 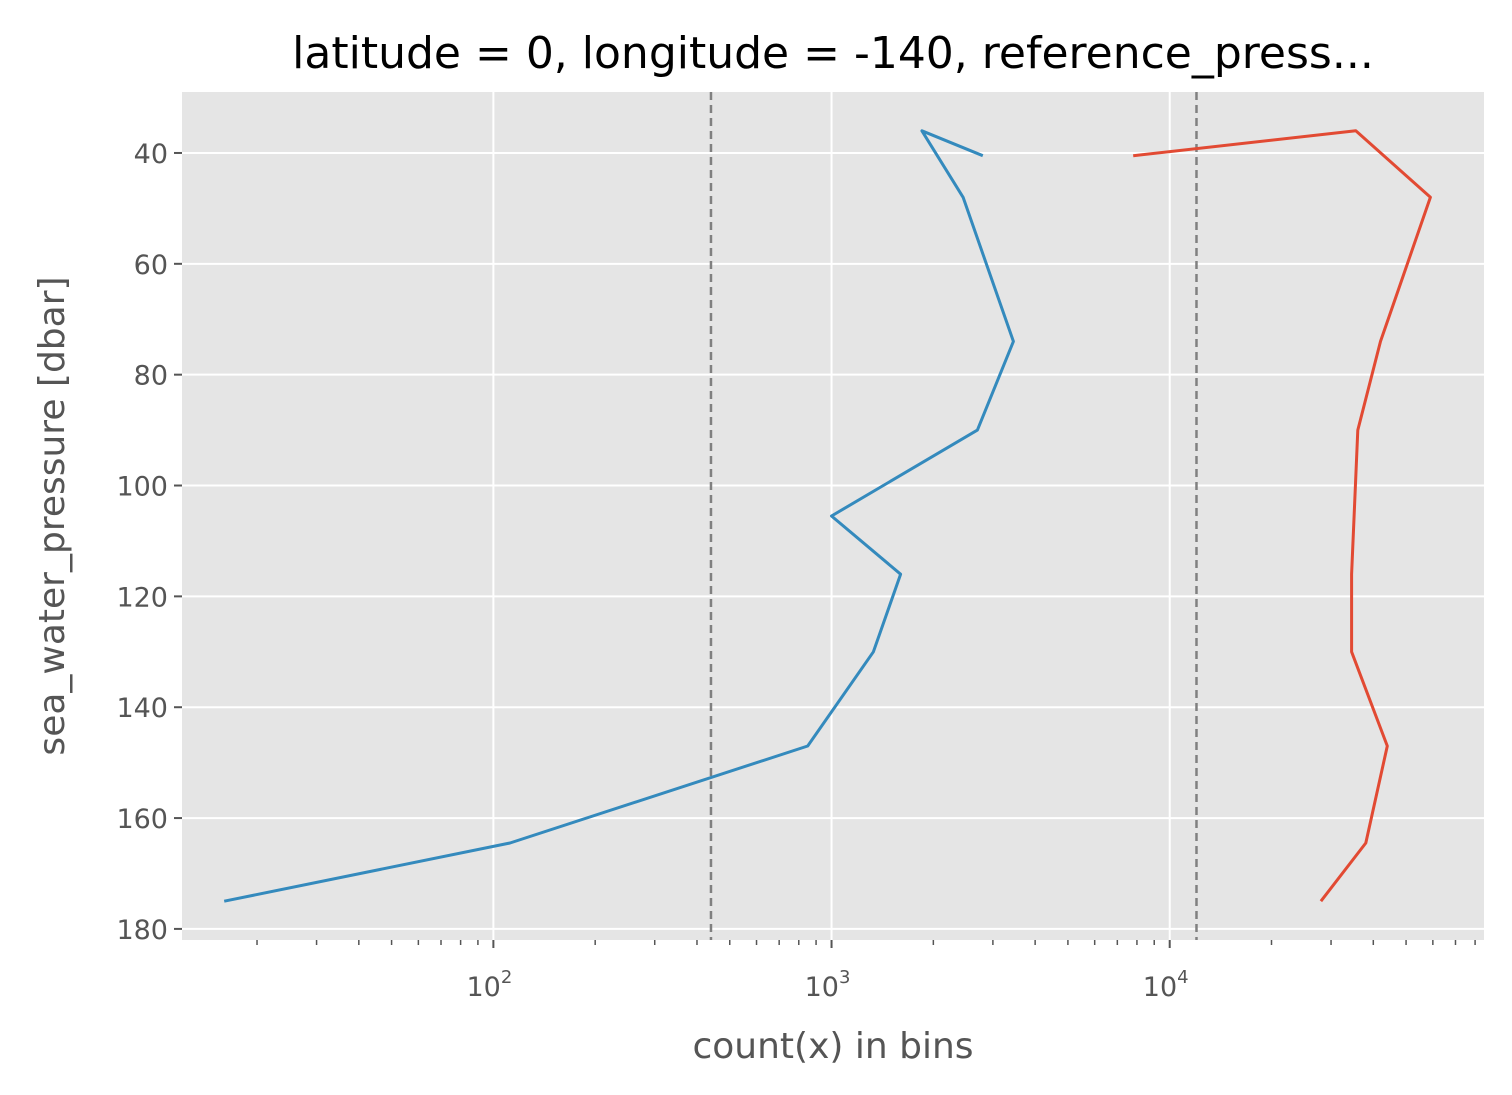 What do you see at coordinates (866, 942) in the screenshot?
I see `minor-ticks` at bounding box center [866, 942].